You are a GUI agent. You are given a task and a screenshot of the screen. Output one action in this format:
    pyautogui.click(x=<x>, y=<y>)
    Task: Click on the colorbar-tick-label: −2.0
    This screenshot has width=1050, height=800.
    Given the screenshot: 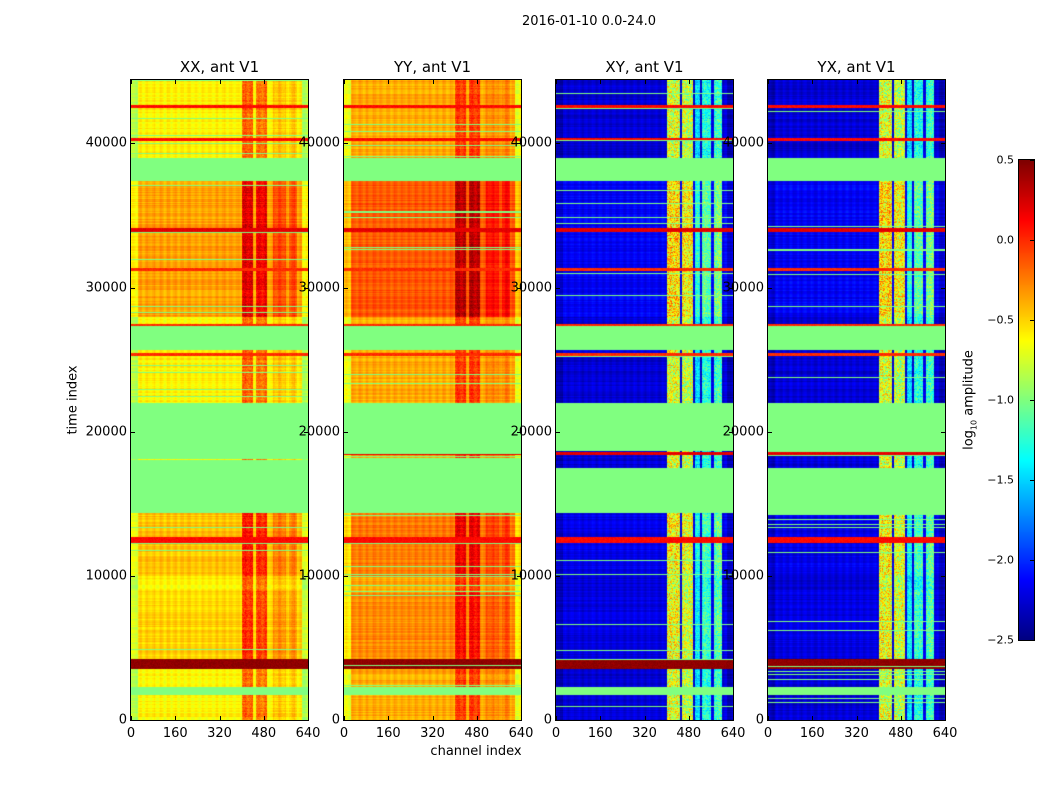 What is the action you would take?
    pyautogui.click(x=1000, y=560)
    